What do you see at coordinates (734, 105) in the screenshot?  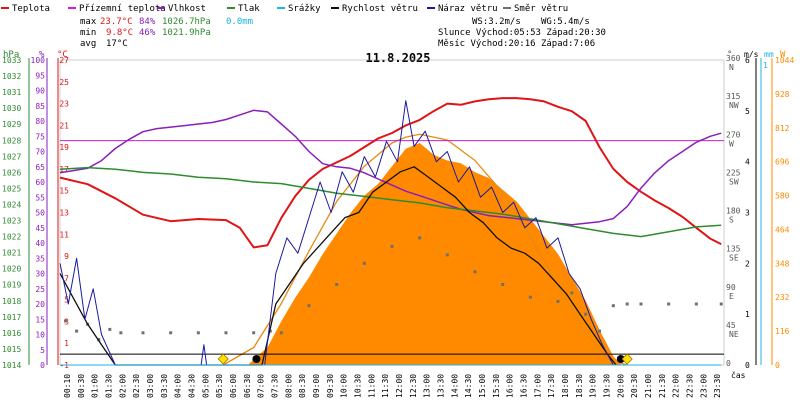 I see `tick-label-dir: NW` at bounding box center [734, 105].